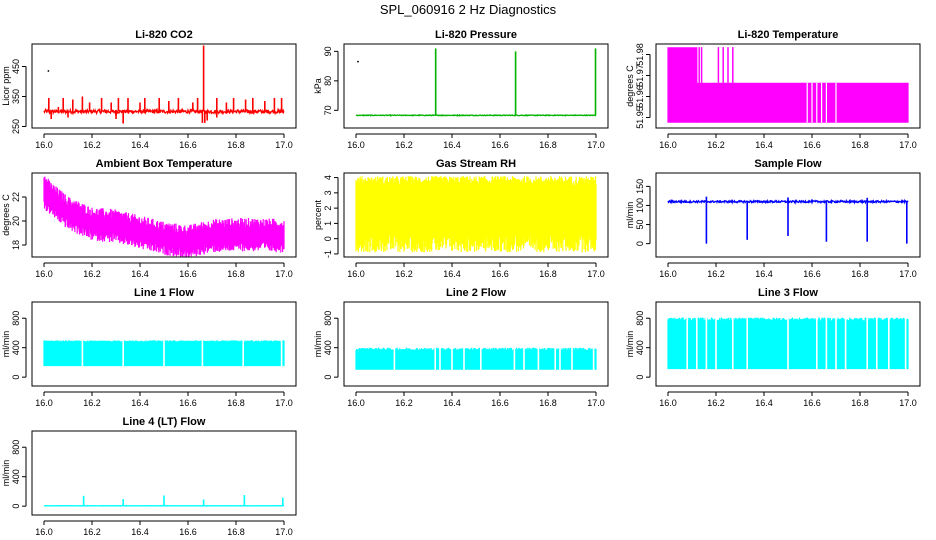 This screenshot has width=936, height=540. I want to click on rh-y-label: percent, so click(318, 214).